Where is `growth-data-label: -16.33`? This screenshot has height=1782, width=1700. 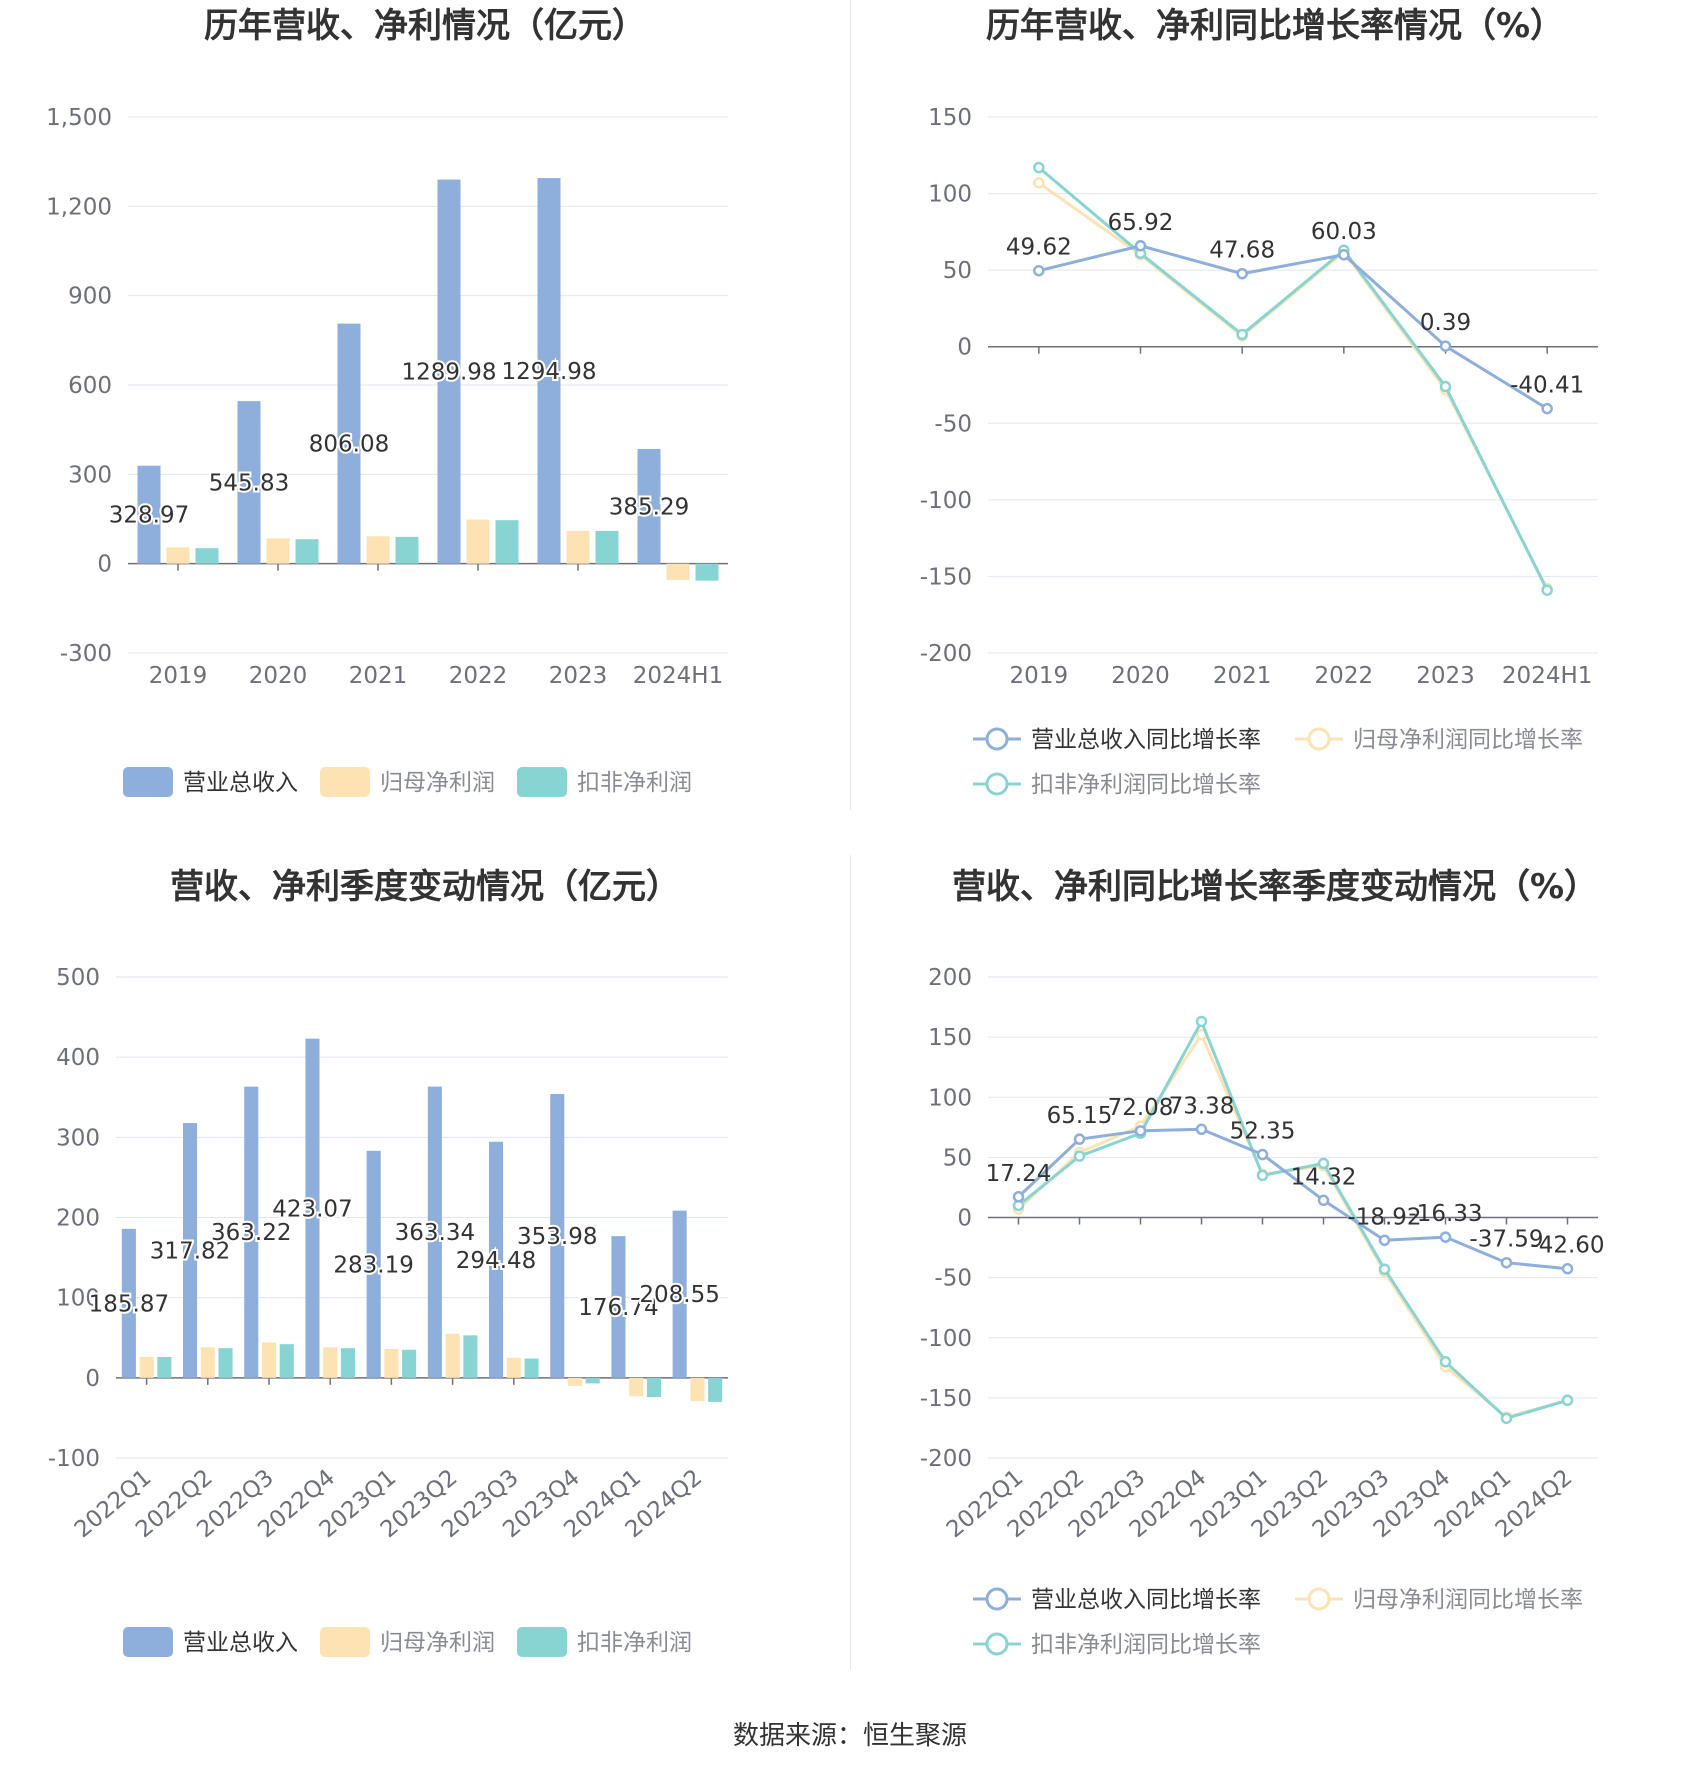
growth-data-label: -16.33 is located at coordinates (1445, 1214).